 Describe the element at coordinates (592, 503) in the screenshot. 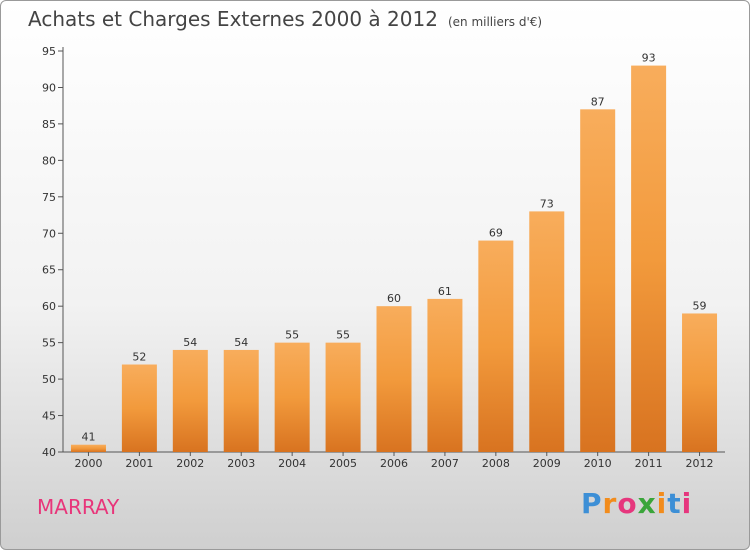

I see `logo-letter: P` at that location.